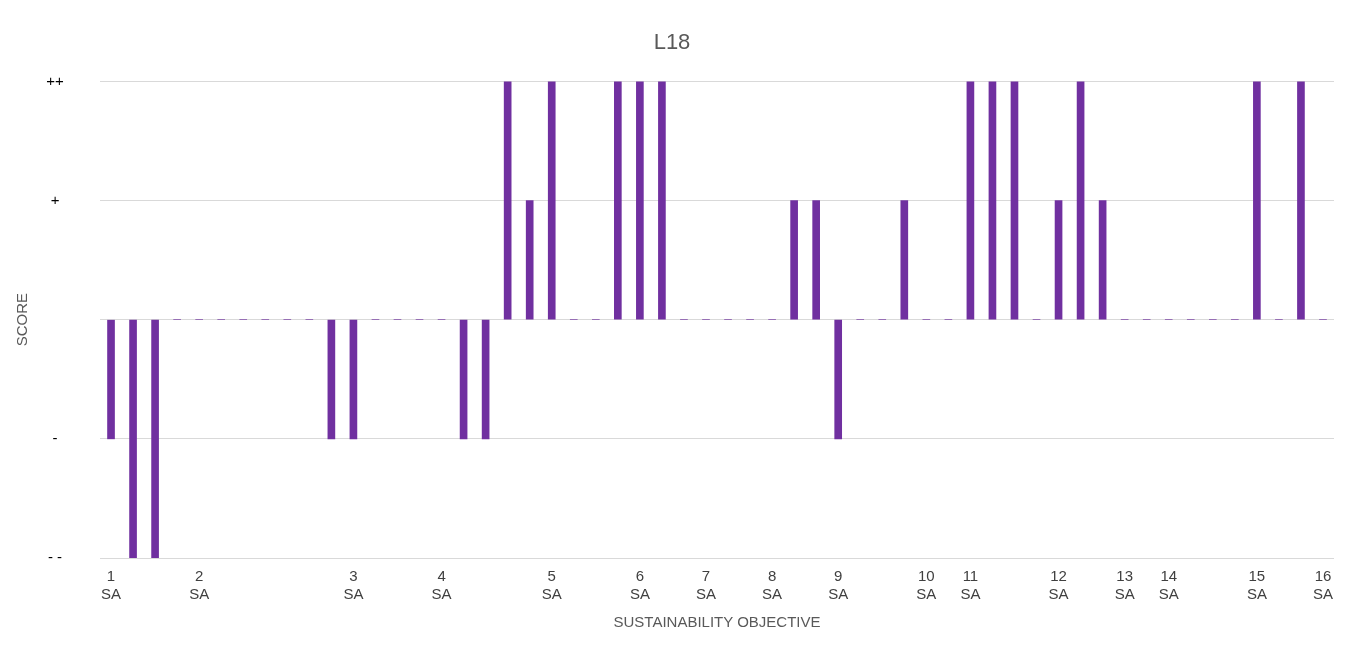 Image resolution: width=1359 pixels, height=646 pixels. Describe the element at coordinates (1256, 585) in the screenshot. I see `x-tick-label: 15 SA` at that location.